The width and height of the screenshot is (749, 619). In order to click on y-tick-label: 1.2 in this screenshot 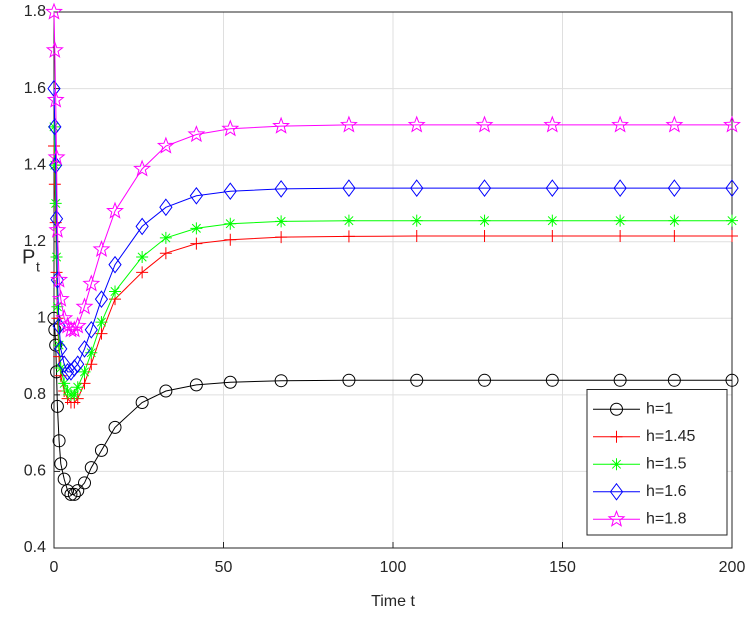, I will do `click(35, 241)`.